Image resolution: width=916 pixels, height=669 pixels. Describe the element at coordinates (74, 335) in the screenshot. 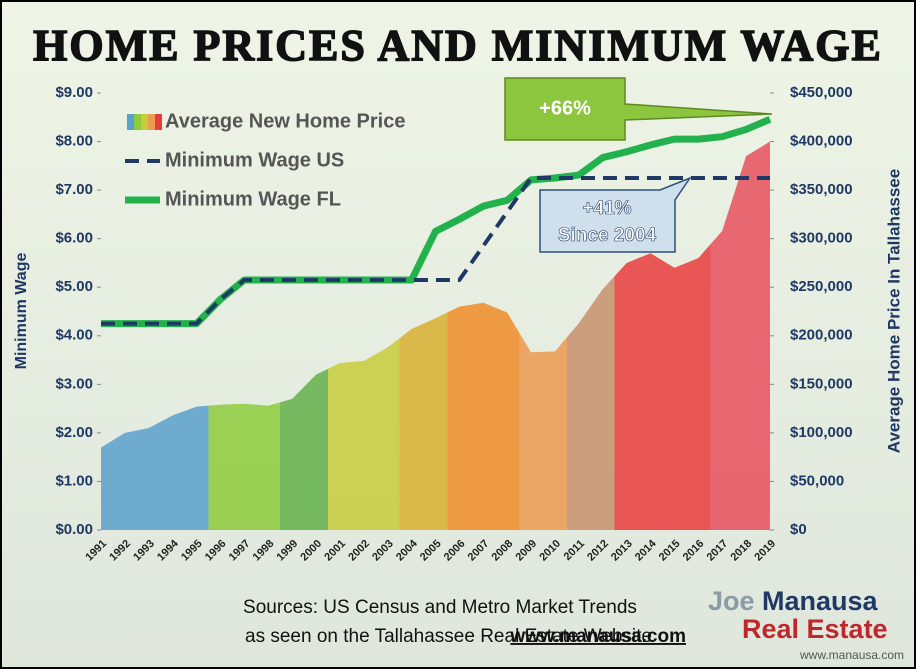

I see `y-tick-label: $4.00` at that location.